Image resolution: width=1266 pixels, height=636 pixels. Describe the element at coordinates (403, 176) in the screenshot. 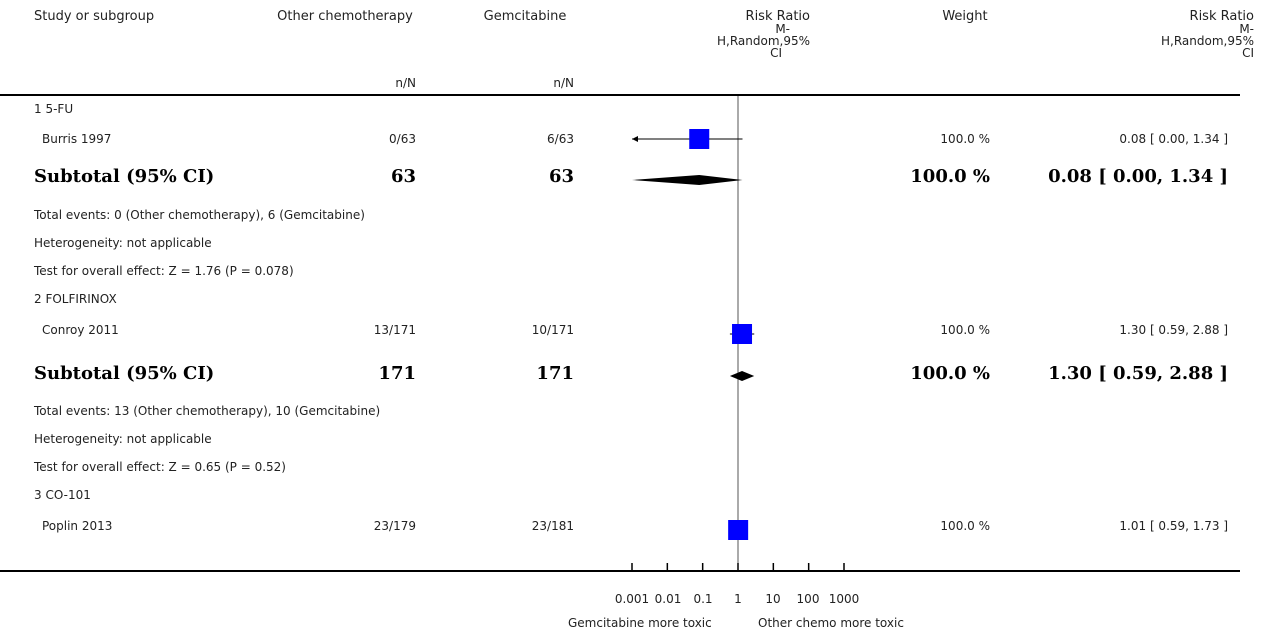

I see `subtotal-other-total: 63` at that location.